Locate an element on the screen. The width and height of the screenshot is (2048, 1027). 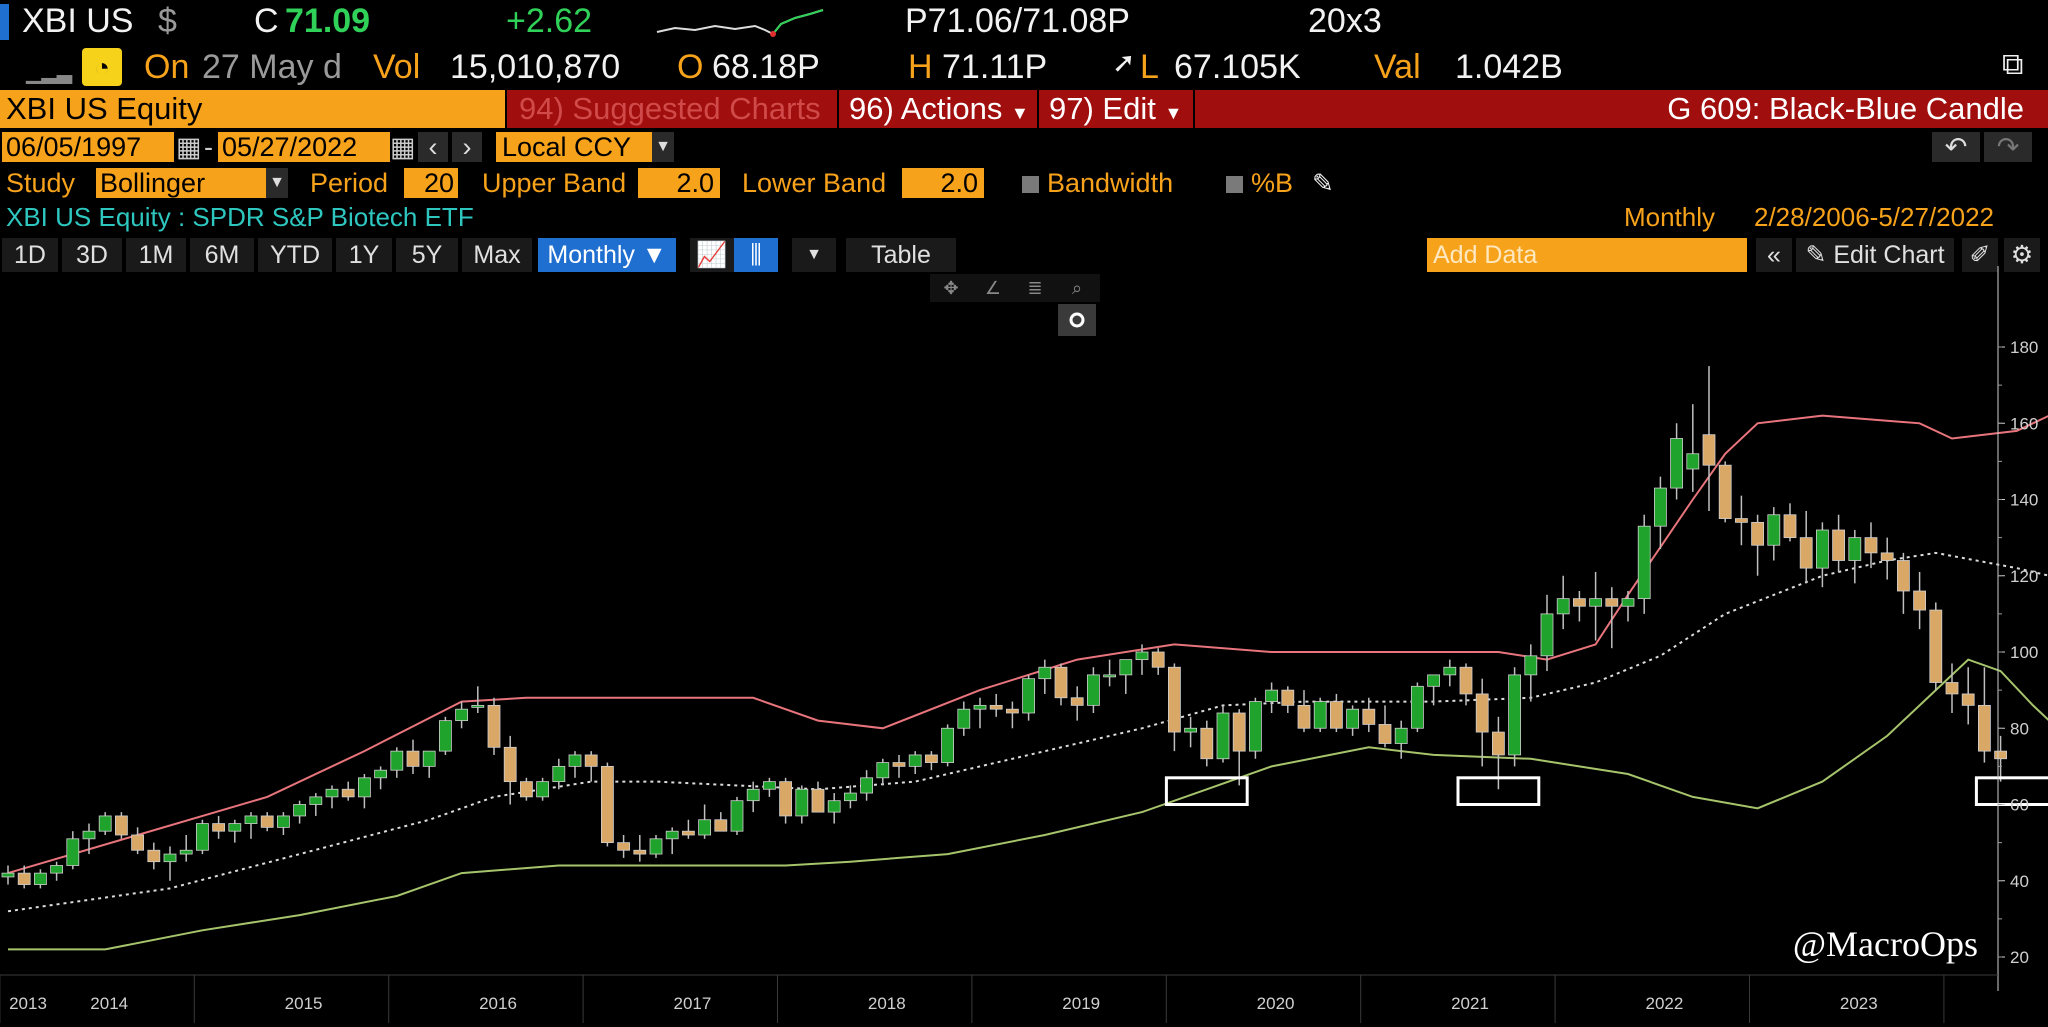
upper-band-field: 2.0 is located at coordinates (679, 183).